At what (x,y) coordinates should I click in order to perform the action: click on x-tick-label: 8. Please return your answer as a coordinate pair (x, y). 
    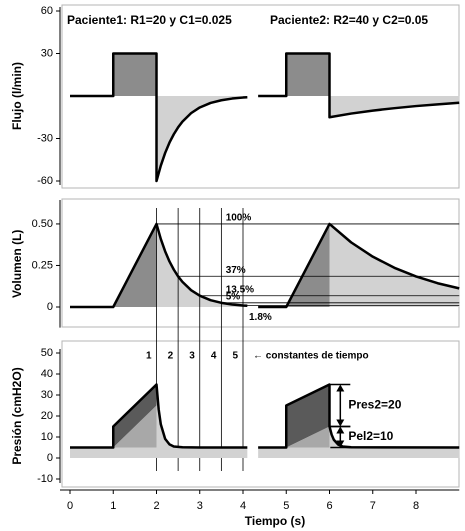
    Looking at the image, I should click on (416, 506).